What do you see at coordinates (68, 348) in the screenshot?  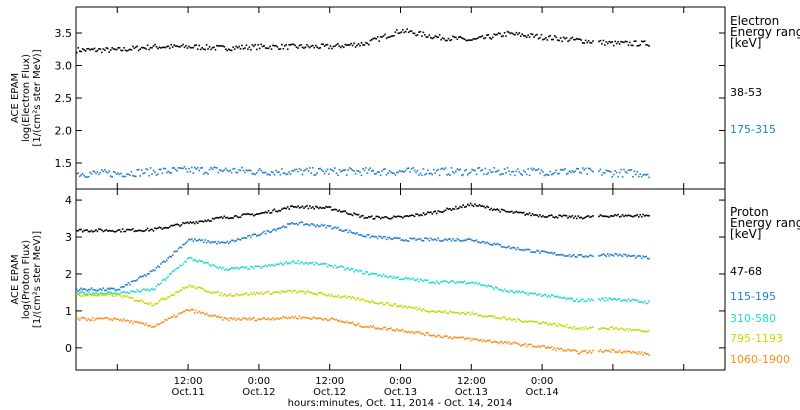 I see `y-tick-label: 0` at bounding box center [68, 348].